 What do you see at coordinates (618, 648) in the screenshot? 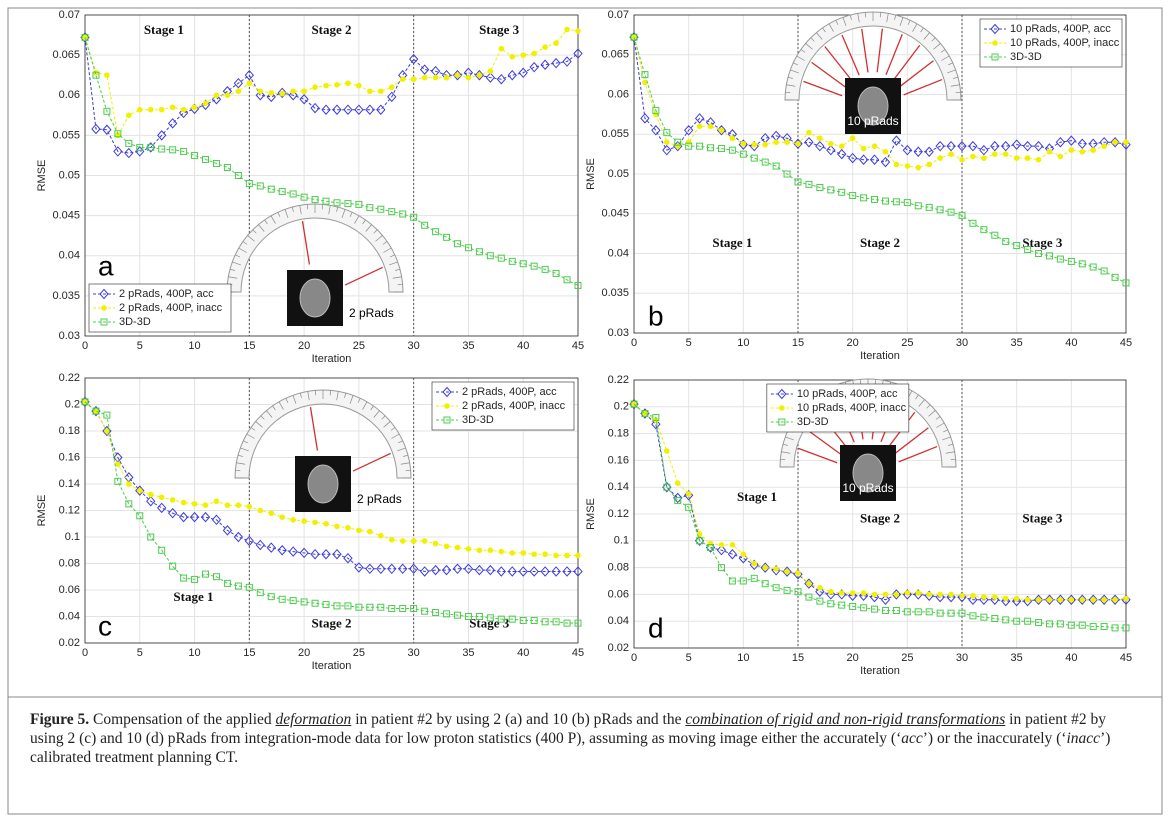
I see `y-tick-label: 0.02` at bounding box center [618, 648].